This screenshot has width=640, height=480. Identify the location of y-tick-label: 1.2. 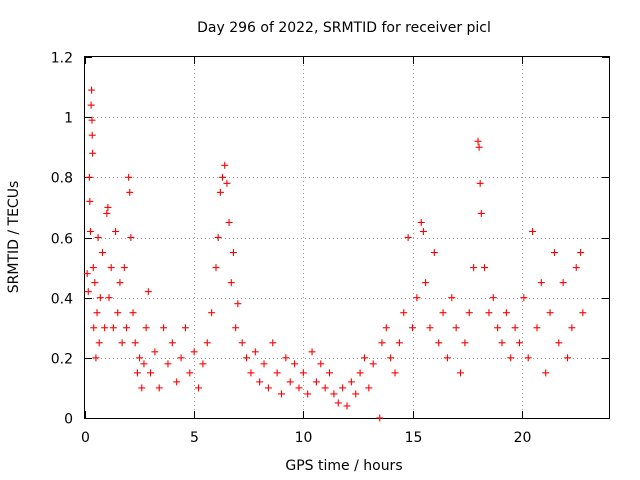
(62, 59).